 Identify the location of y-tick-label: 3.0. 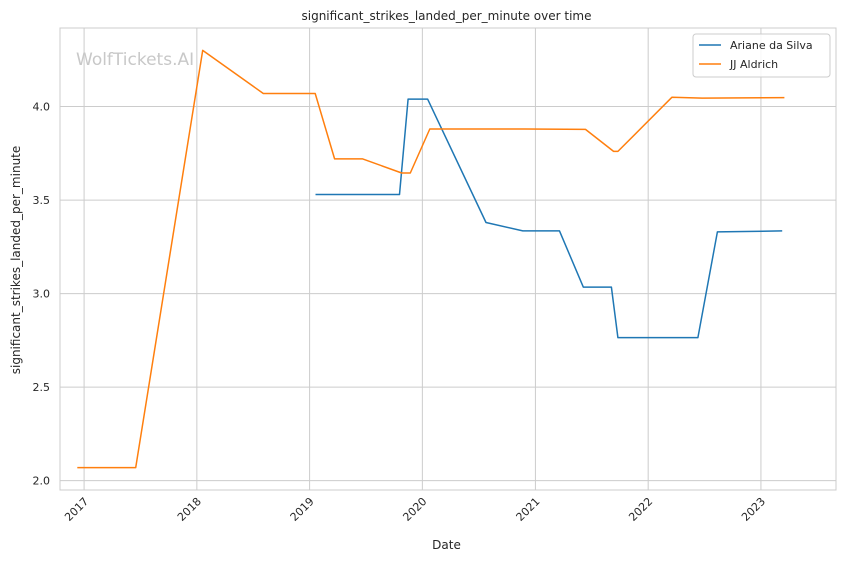
(42, 294).